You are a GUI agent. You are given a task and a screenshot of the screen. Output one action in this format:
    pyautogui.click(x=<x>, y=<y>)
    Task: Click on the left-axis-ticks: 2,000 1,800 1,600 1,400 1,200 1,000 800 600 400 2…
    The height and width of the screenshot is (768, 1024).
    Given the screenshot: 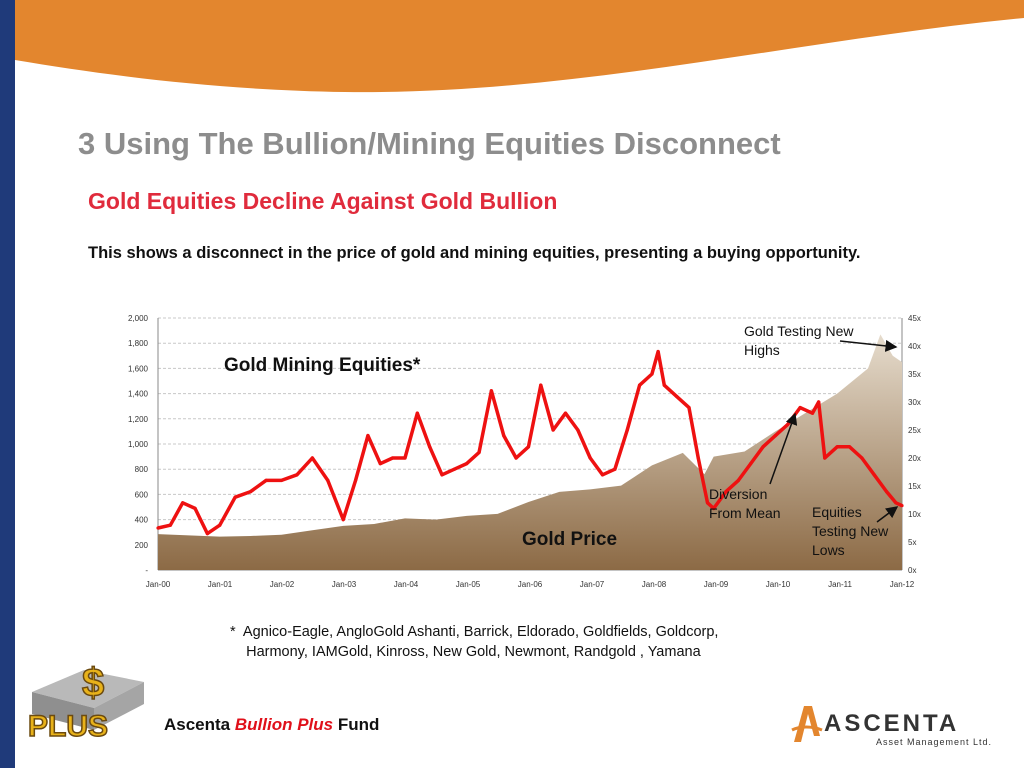 What is the action you would take?
    pyautogui.click(x=138, y=444)
    